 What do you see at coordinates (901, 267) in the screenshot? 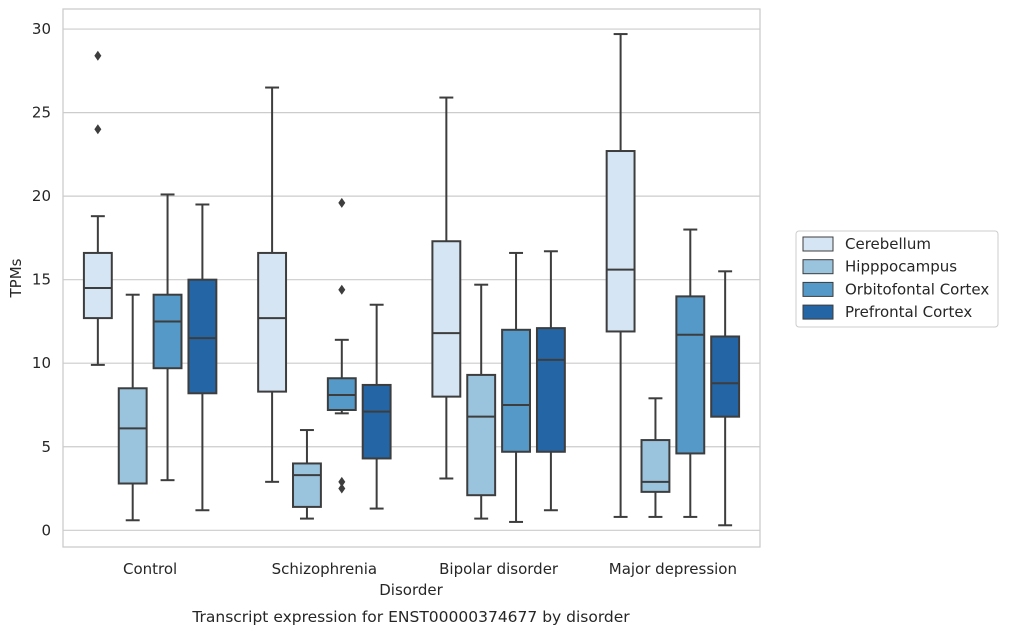
I see `legend-label: Hipppocampus` at bounding box center [901, 267].